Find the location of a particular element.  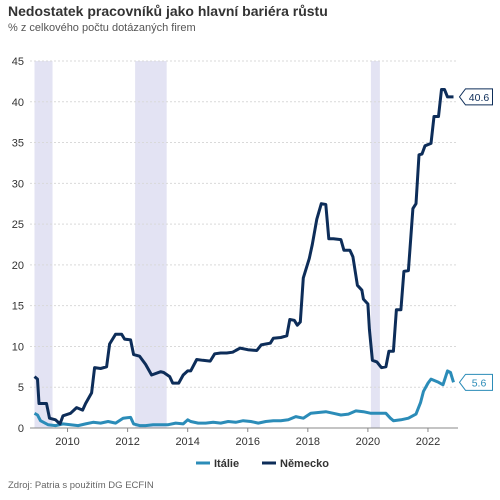

x-tick-label-2010: 2010 is located at coordinates (67, 442).